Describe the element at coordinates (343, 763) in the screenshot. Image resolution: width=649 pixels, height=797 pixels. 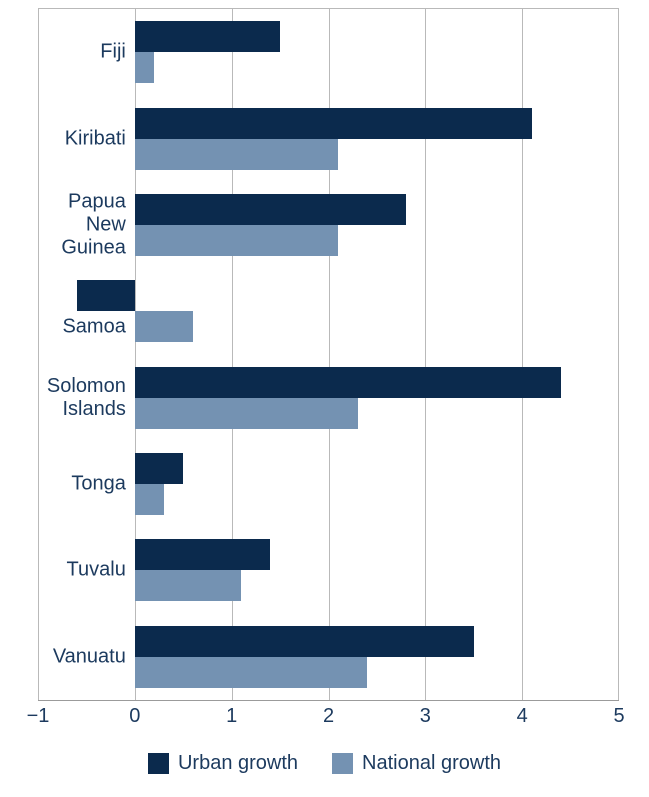
I see `national-growth-swatch-icon` at that location.